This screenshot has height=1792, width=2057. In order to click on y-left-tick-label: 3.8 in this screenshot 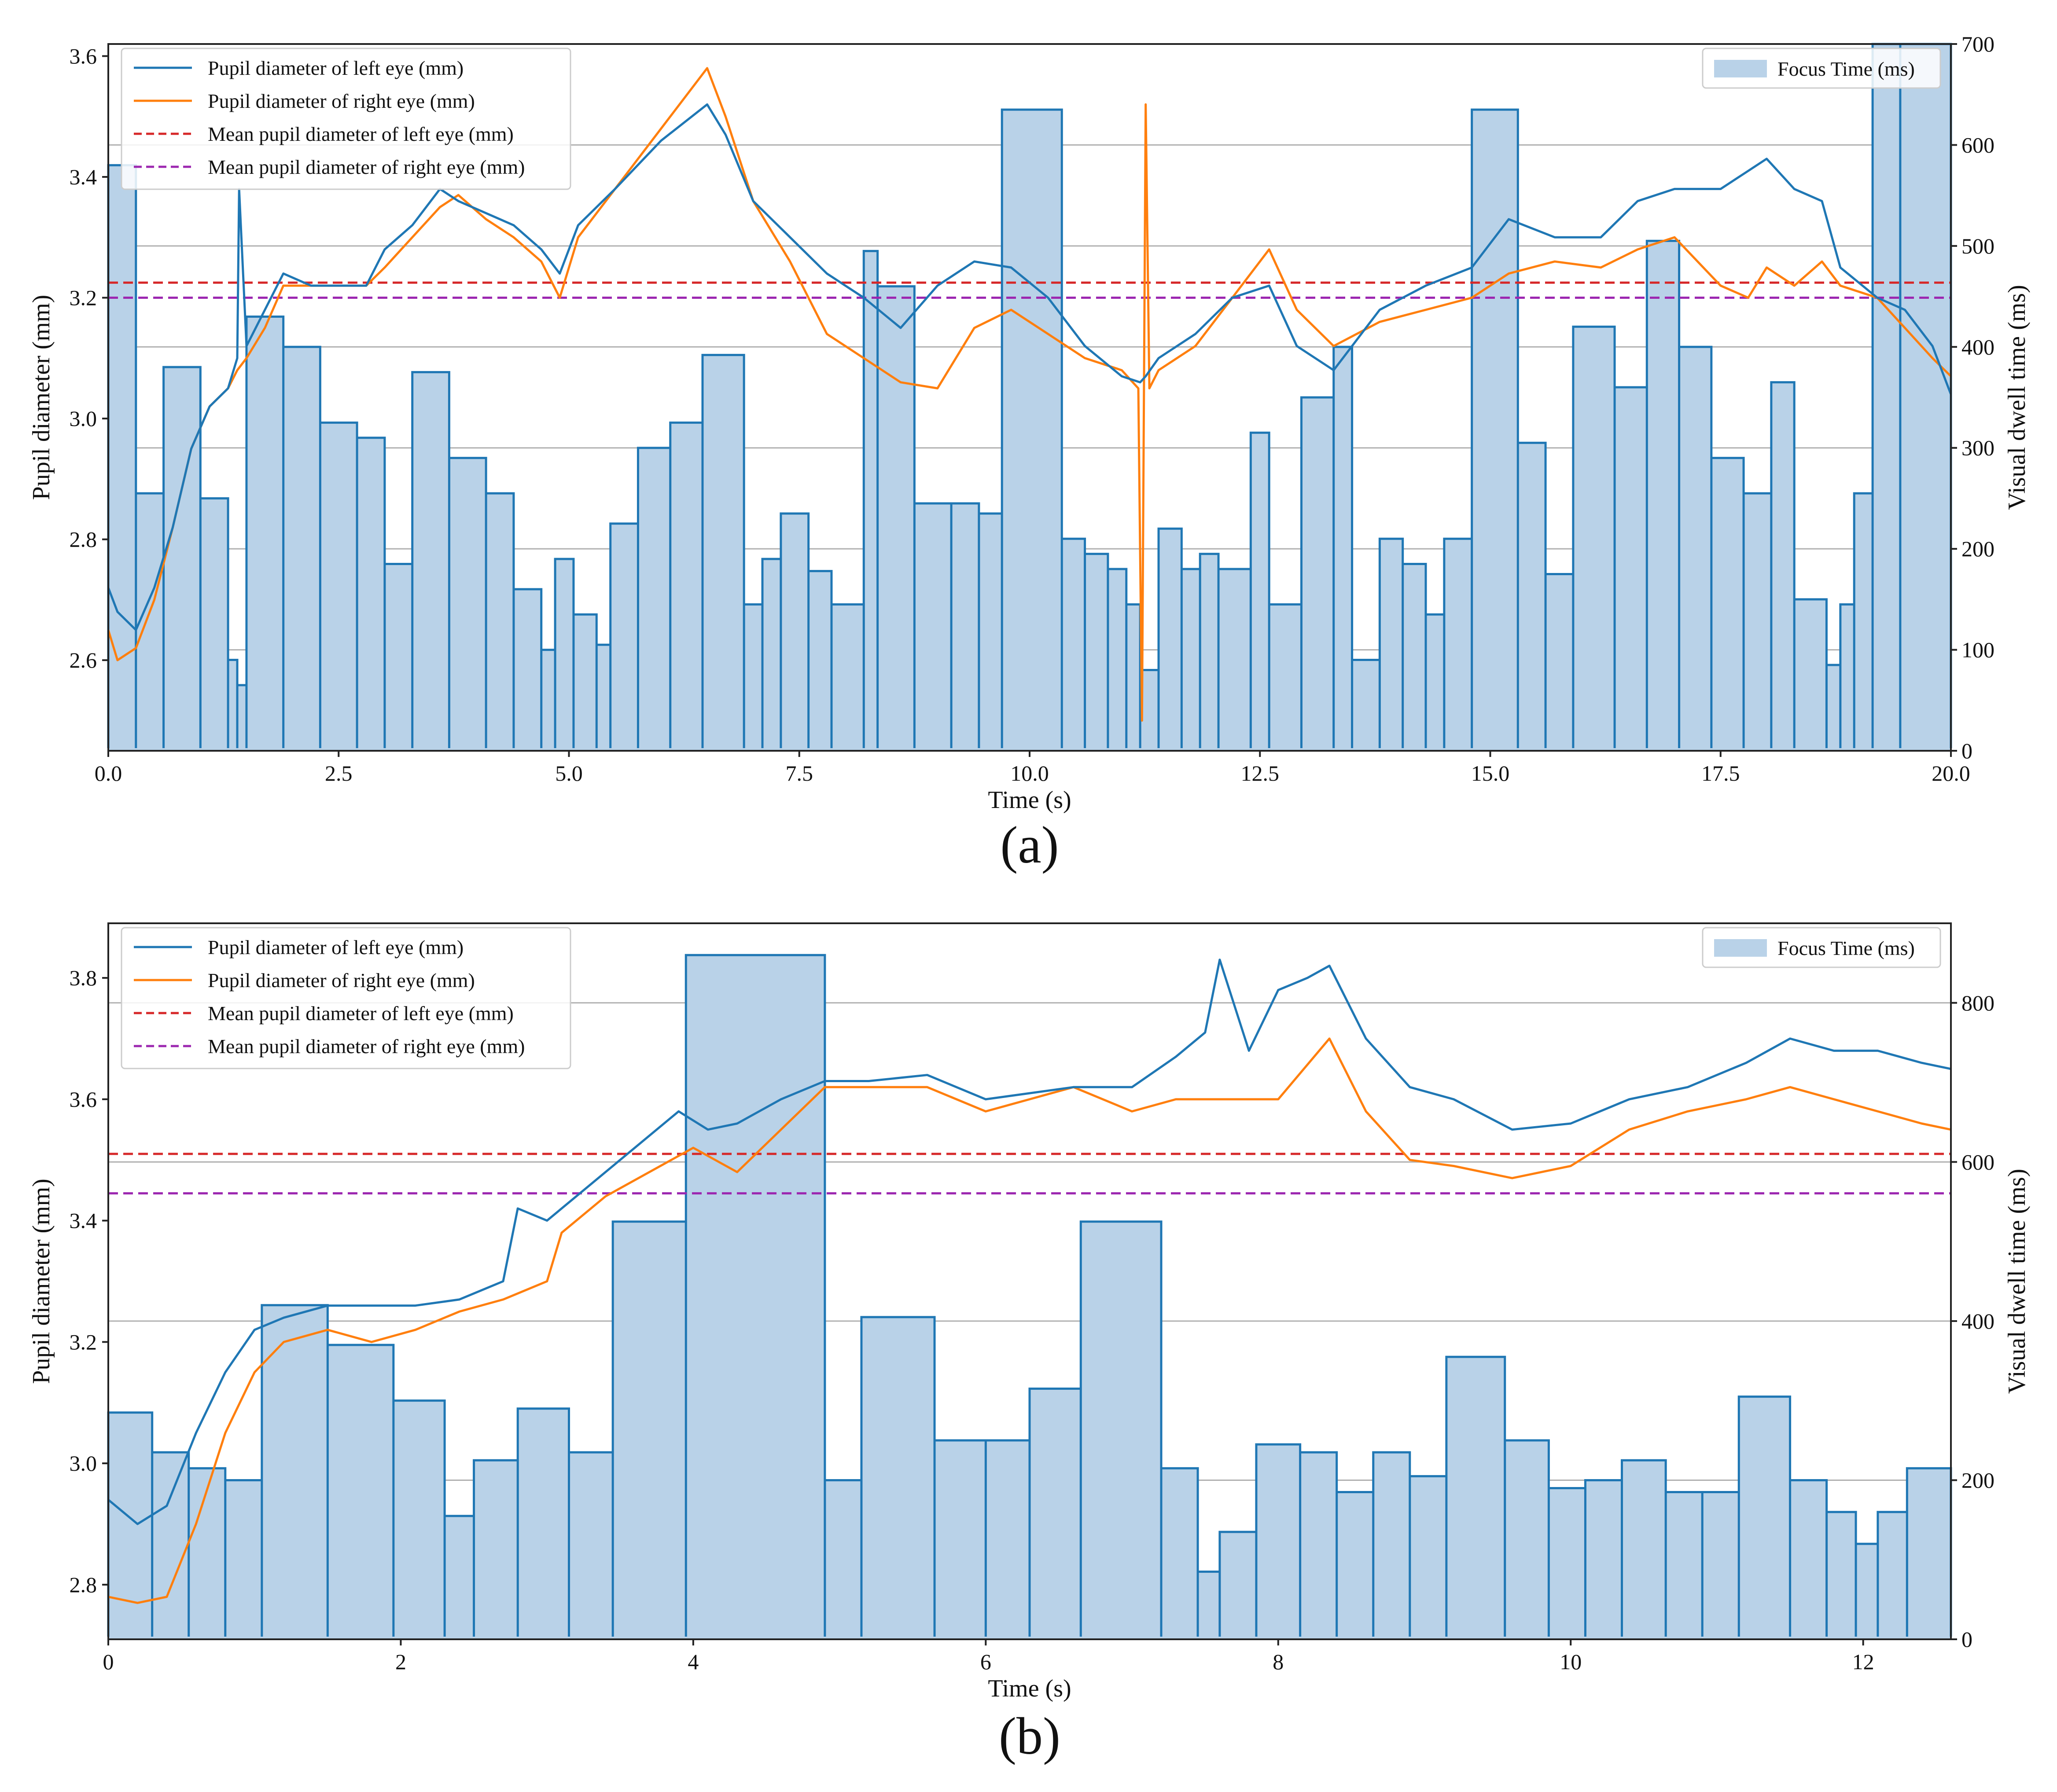, I will do `click(83, 978)`.